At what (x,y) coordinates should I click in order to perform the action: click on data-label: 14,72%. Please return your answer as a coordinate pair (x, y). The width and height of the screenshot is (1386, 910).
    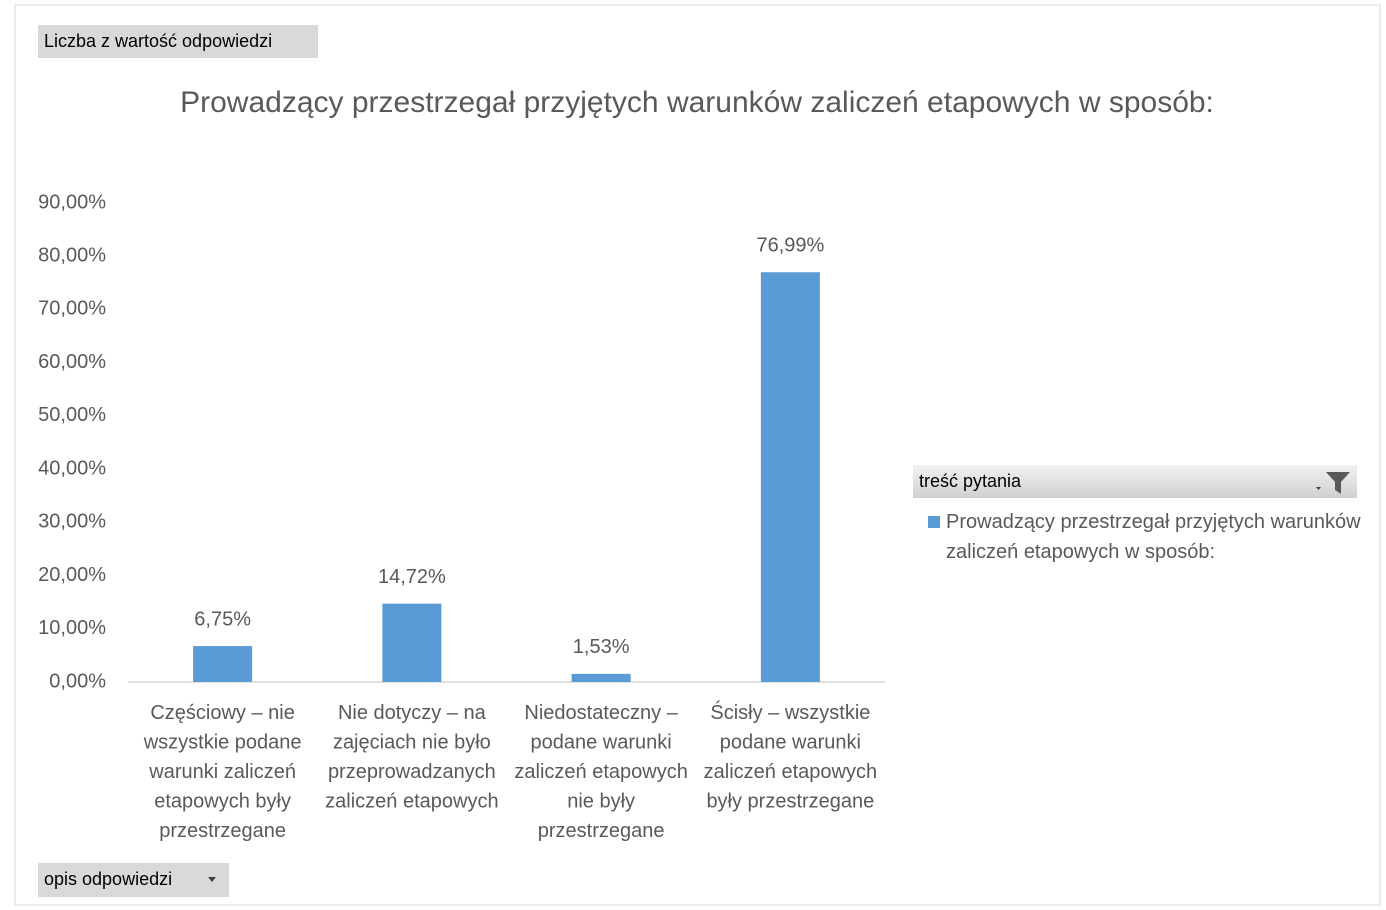
    Looking at the image, I should click on (412, 577).